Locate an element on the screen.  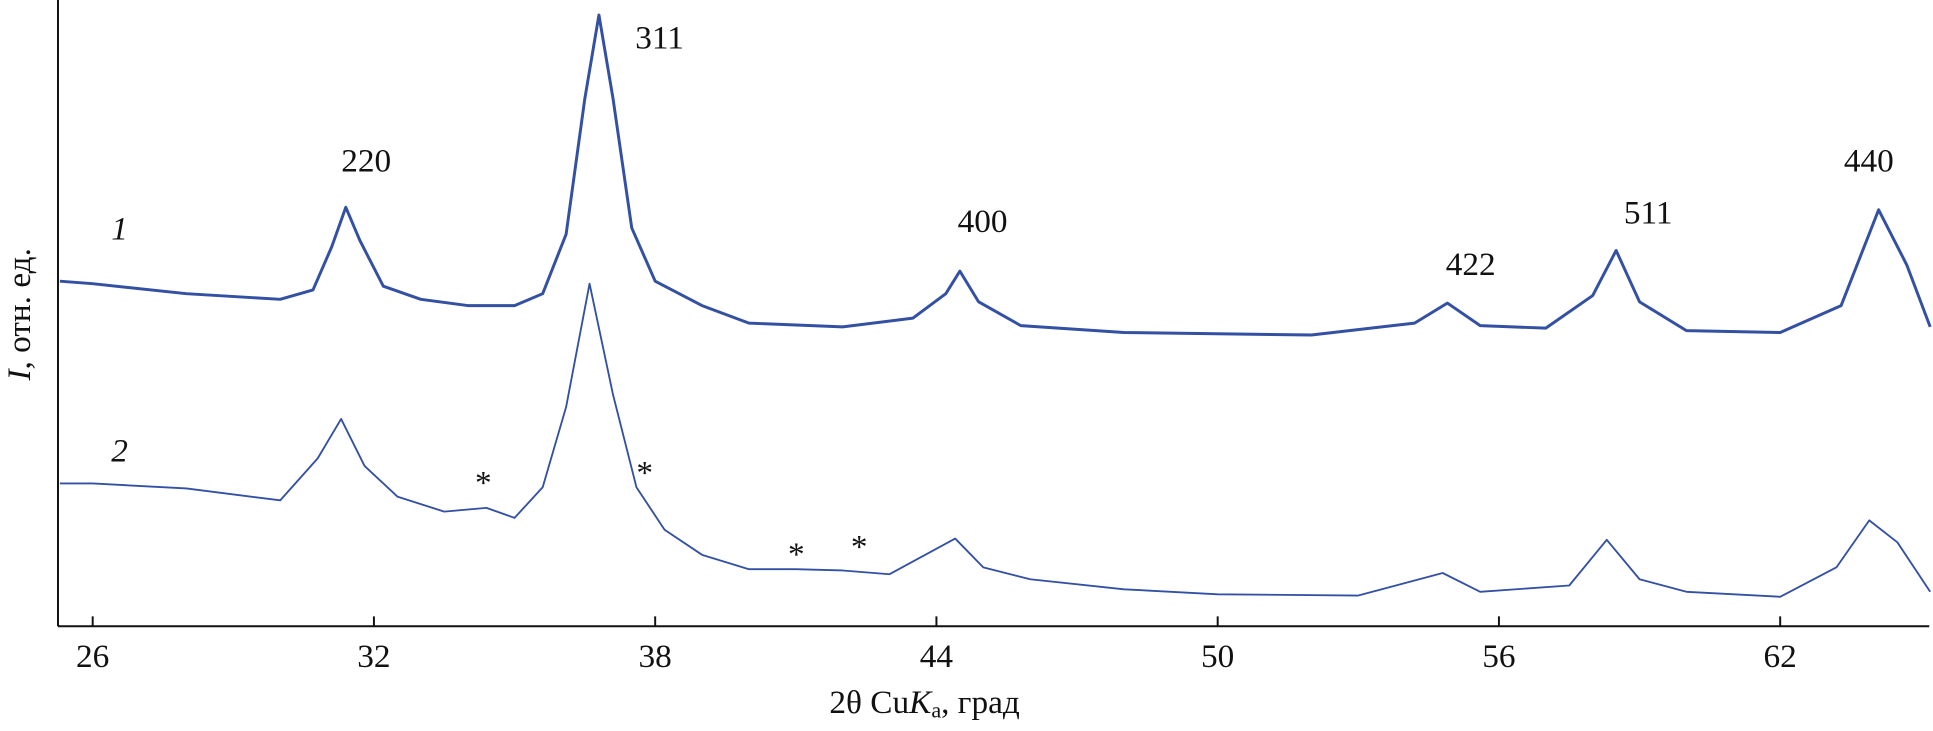
x-tick-label: 50 is located at coordinates (1217, 656).